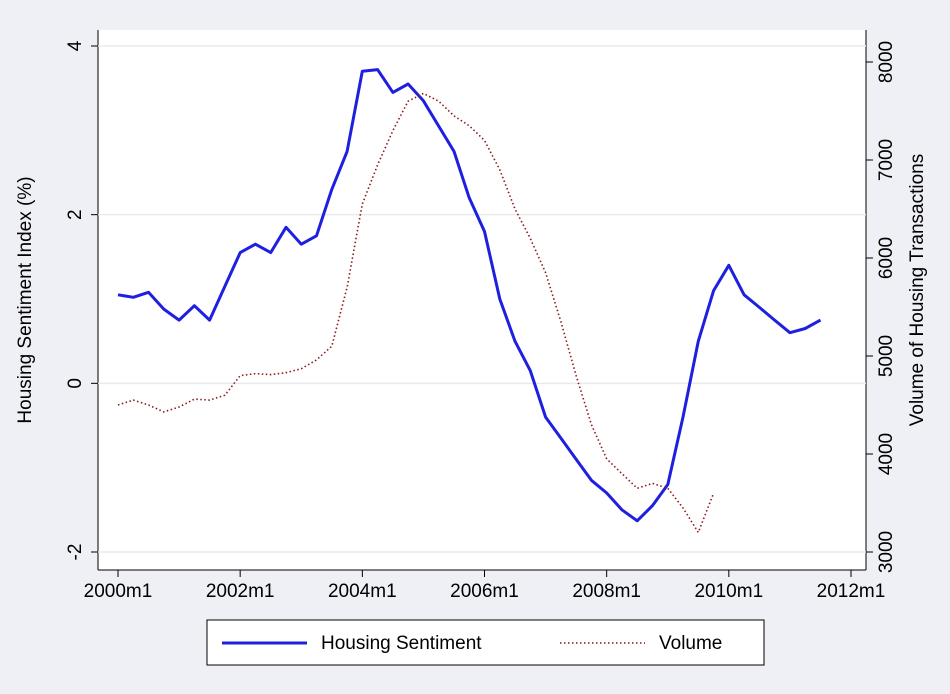 Image resolution: width=950 pixels, height=694 pixels. Describe the element at coordinates (484, 591) in the screenshot. I see `x-tick-label: 2006m1` at that location.